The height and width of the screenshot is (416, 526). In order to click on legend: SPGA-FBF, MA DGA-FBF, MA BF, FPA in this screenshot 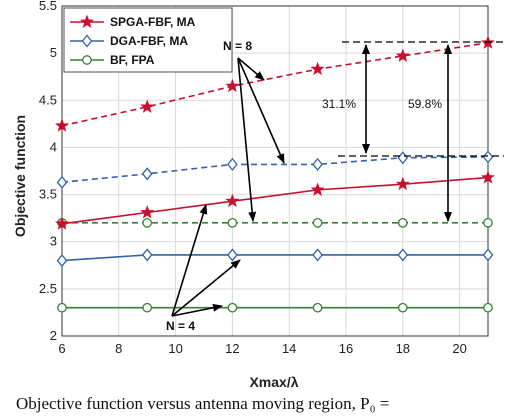, I will do `click(148, 40)`.